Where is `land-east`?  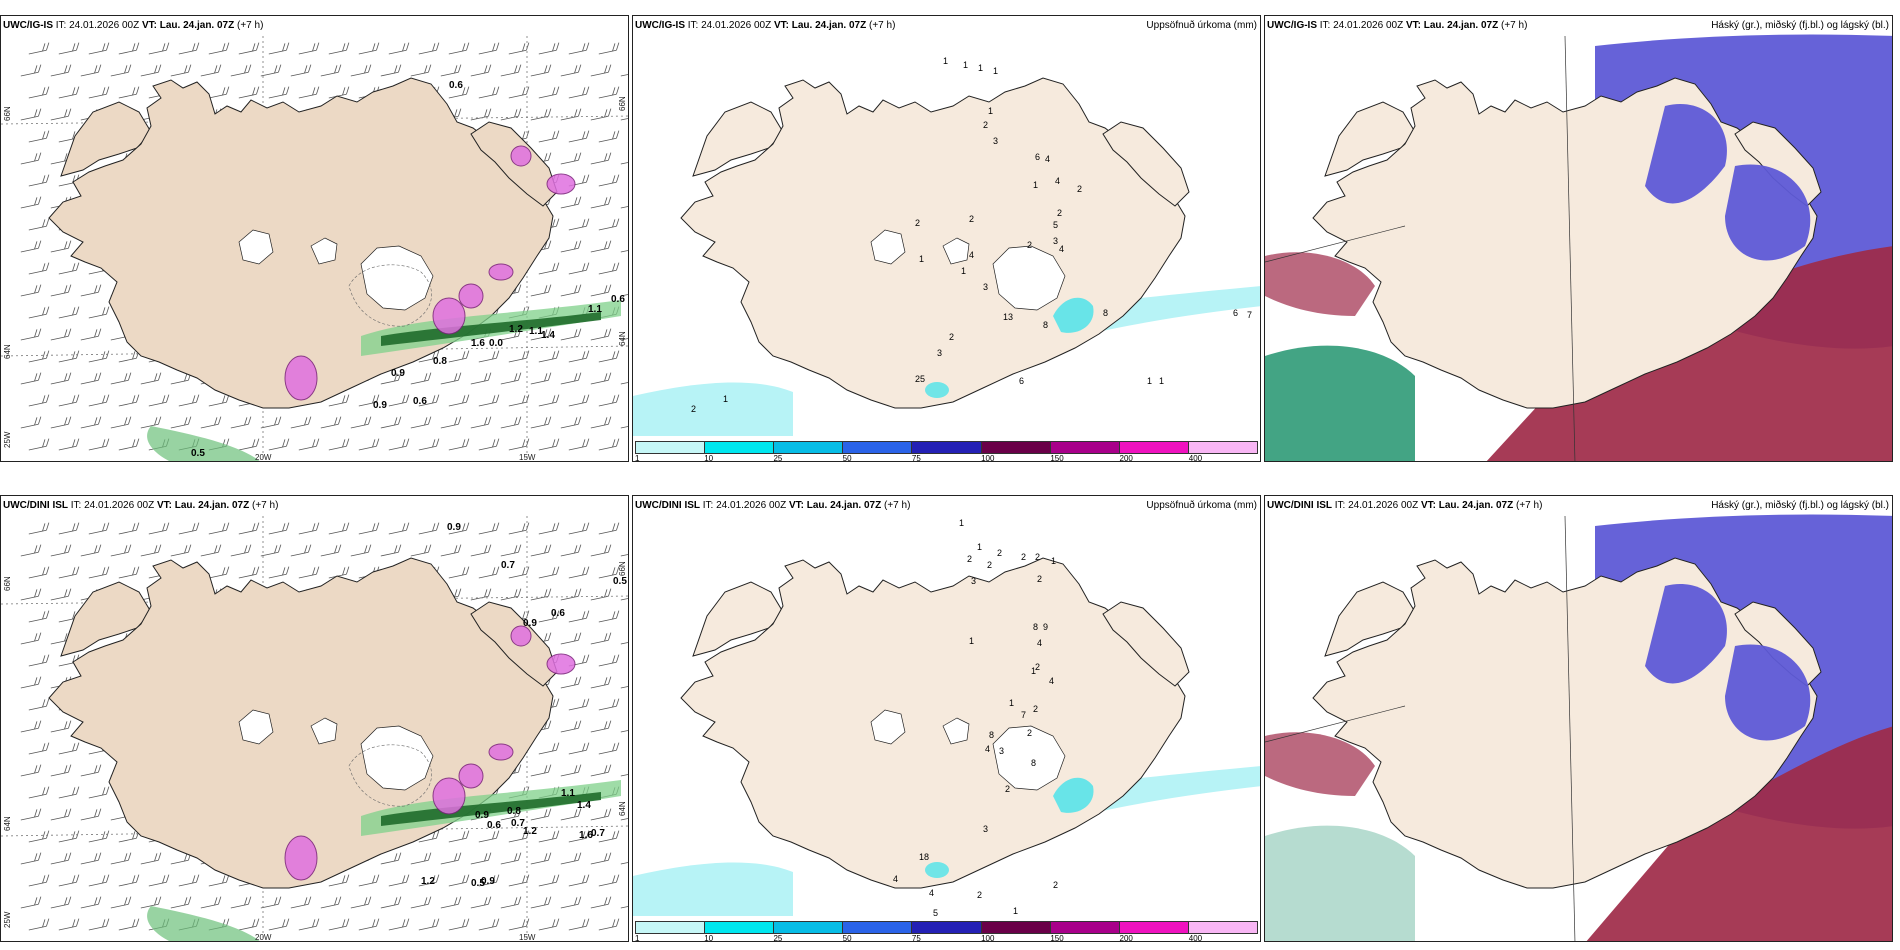
land-east is located at coordinates (514, 164).